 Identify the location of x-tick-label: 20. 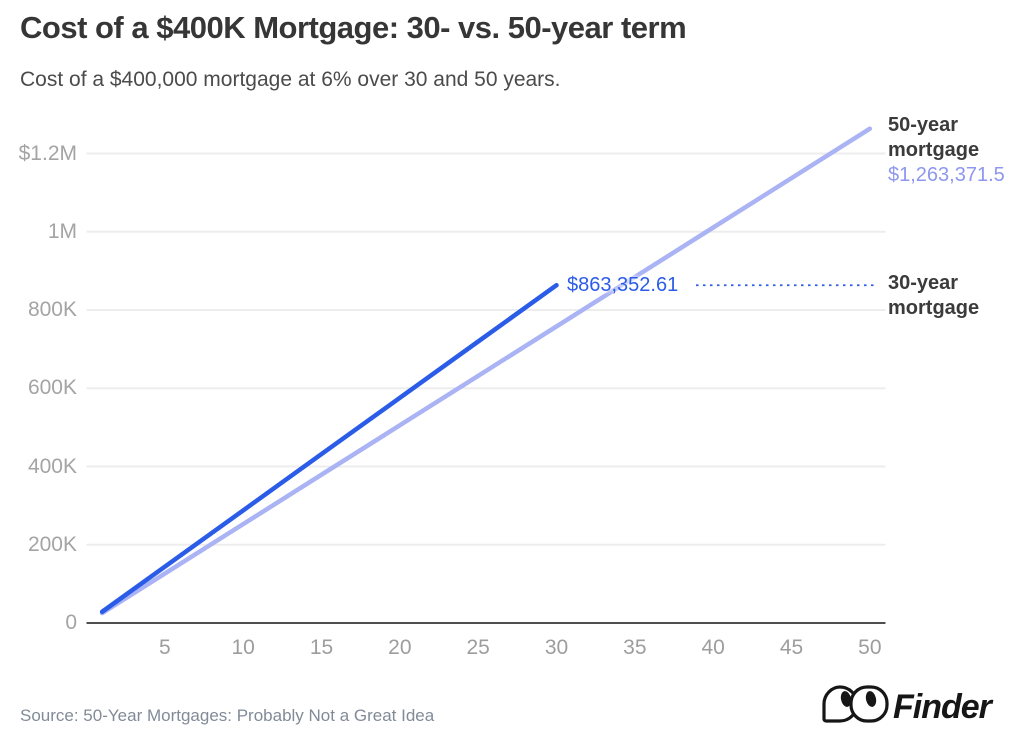
(400, 647).